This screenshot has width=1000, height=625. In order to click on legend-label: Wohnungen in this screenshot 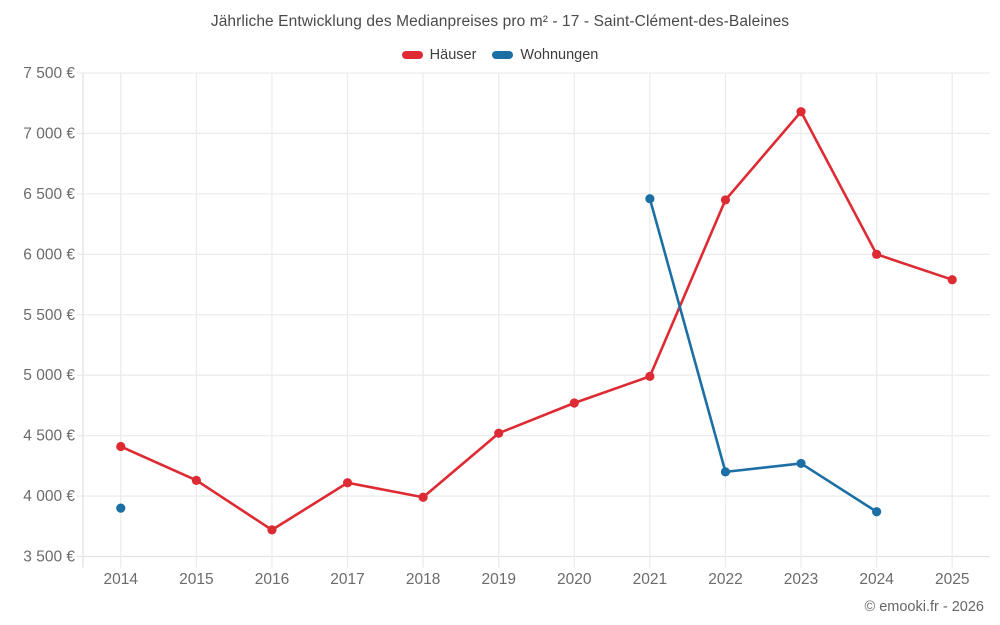, I will do `click(559, 55)`.